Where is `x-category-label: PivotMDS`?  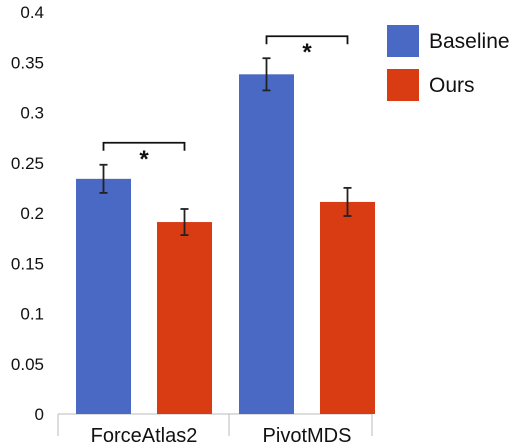
x-category-label: PivotMDS is located at coordinates (307, 436).